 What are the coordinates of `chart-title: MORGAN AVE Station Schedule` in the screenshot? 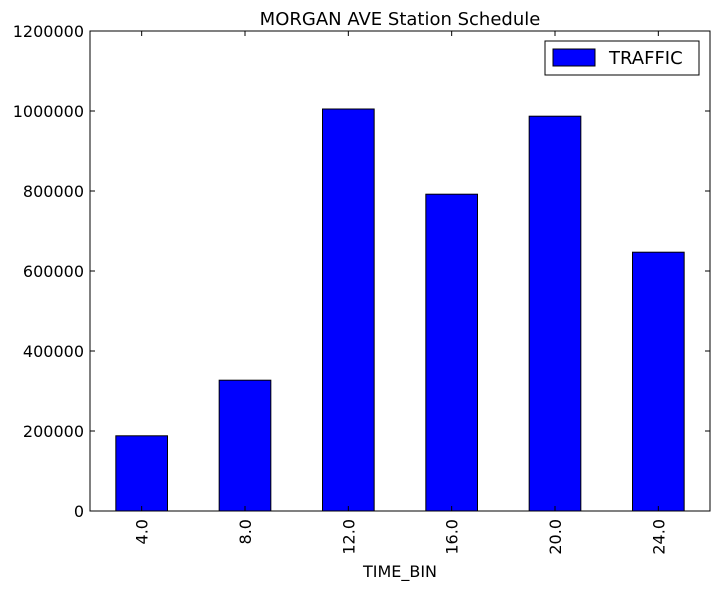 It's located at (400, 19).